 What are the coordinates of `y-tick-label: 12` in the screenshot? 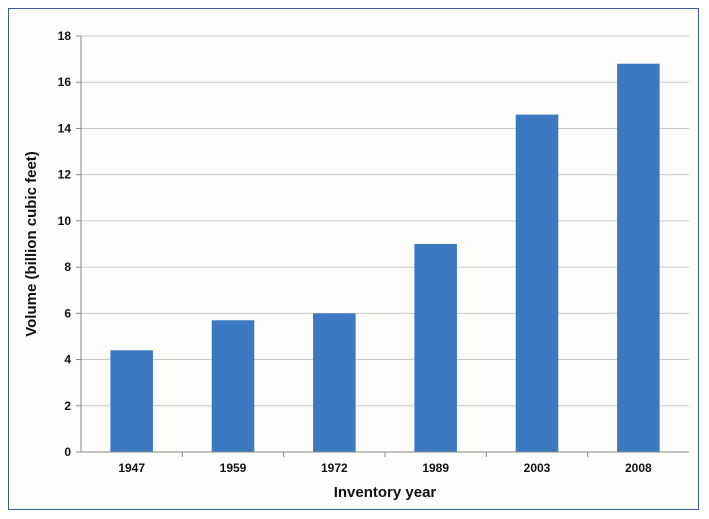 It's located at (65, 175).